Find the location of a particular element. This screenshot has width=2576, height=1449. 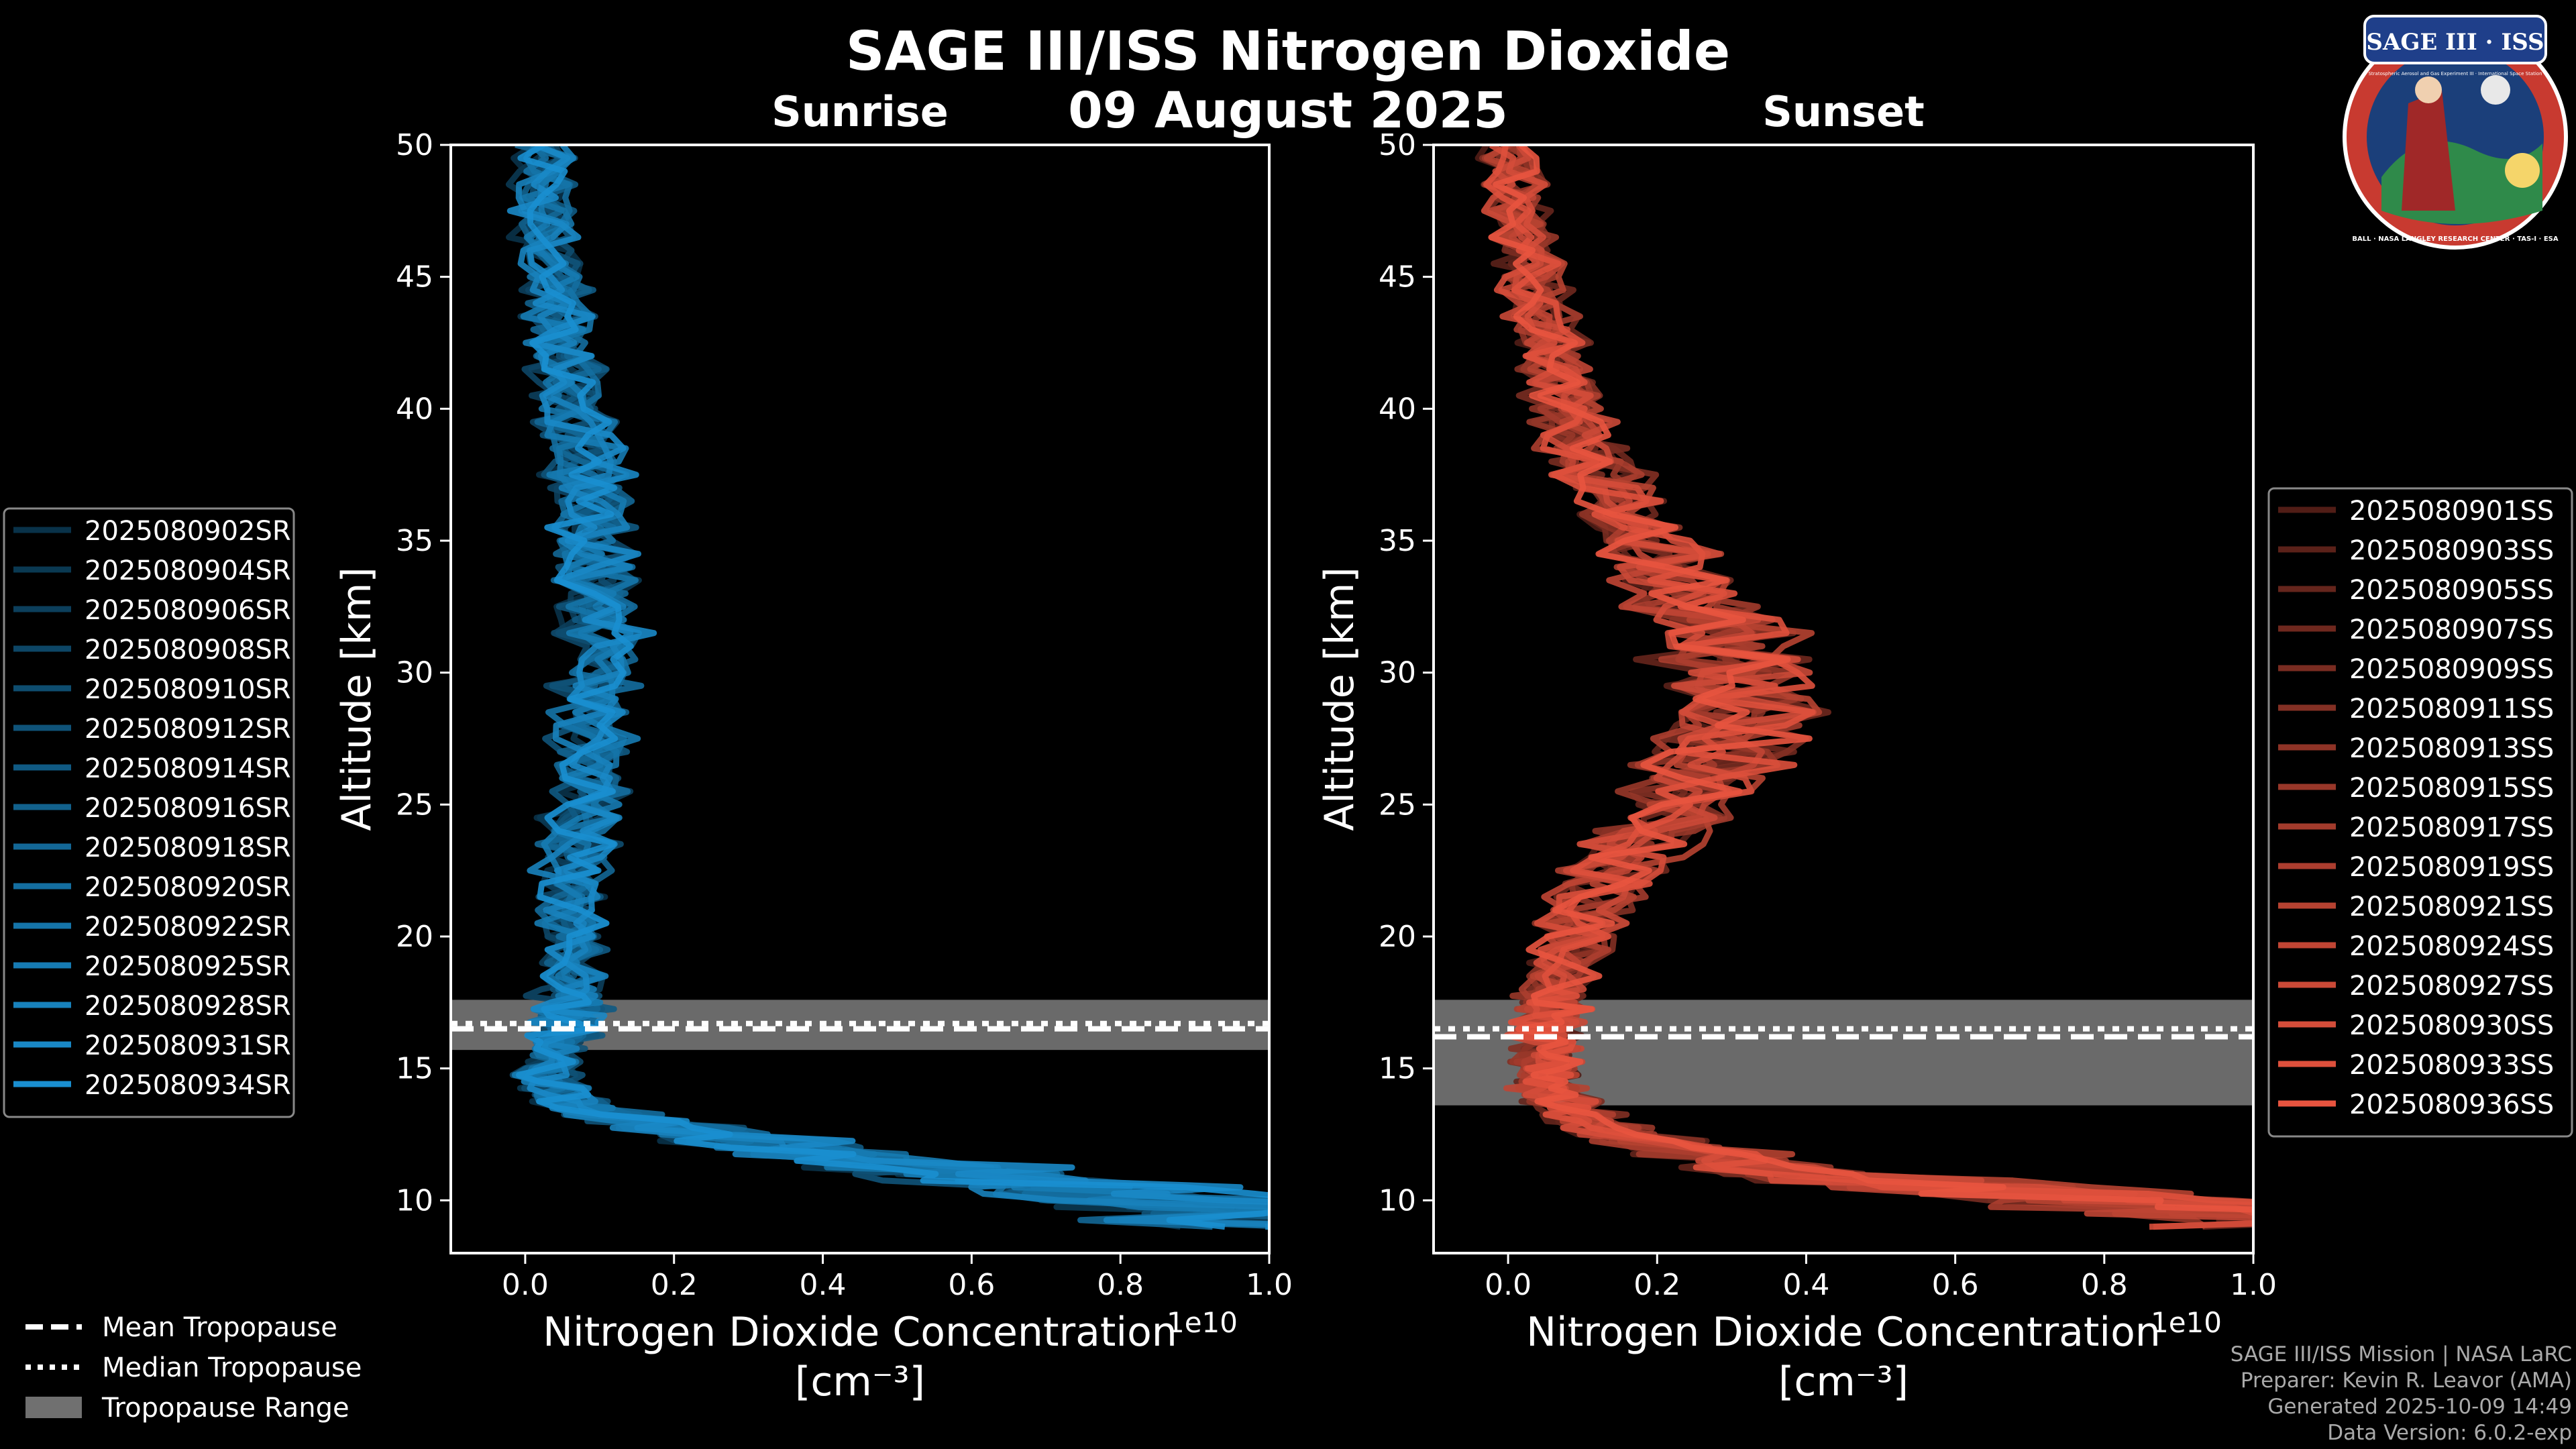

legend-box is located at coordinates (2420, 812).